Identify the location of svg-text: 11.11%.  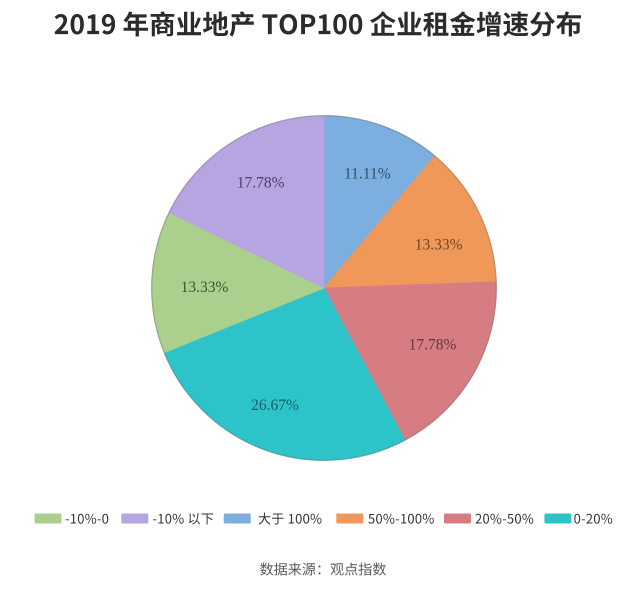
(367, 173).